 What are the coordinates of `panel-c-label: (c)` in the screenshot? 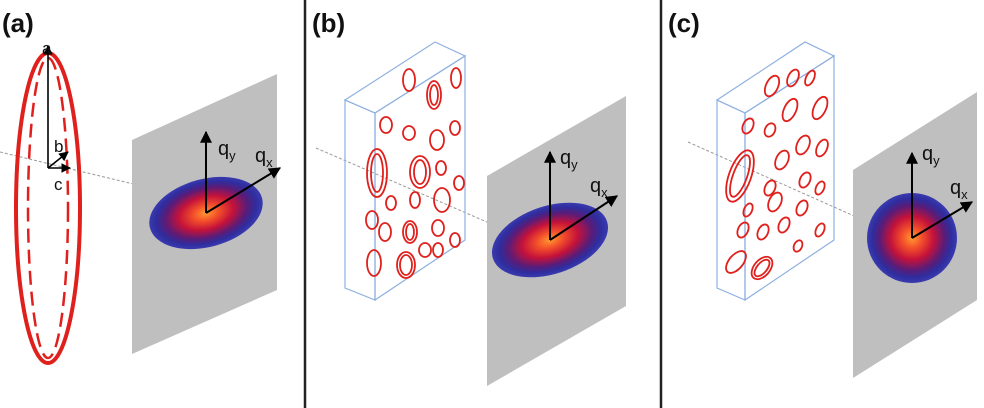 It's located at (684, 23).